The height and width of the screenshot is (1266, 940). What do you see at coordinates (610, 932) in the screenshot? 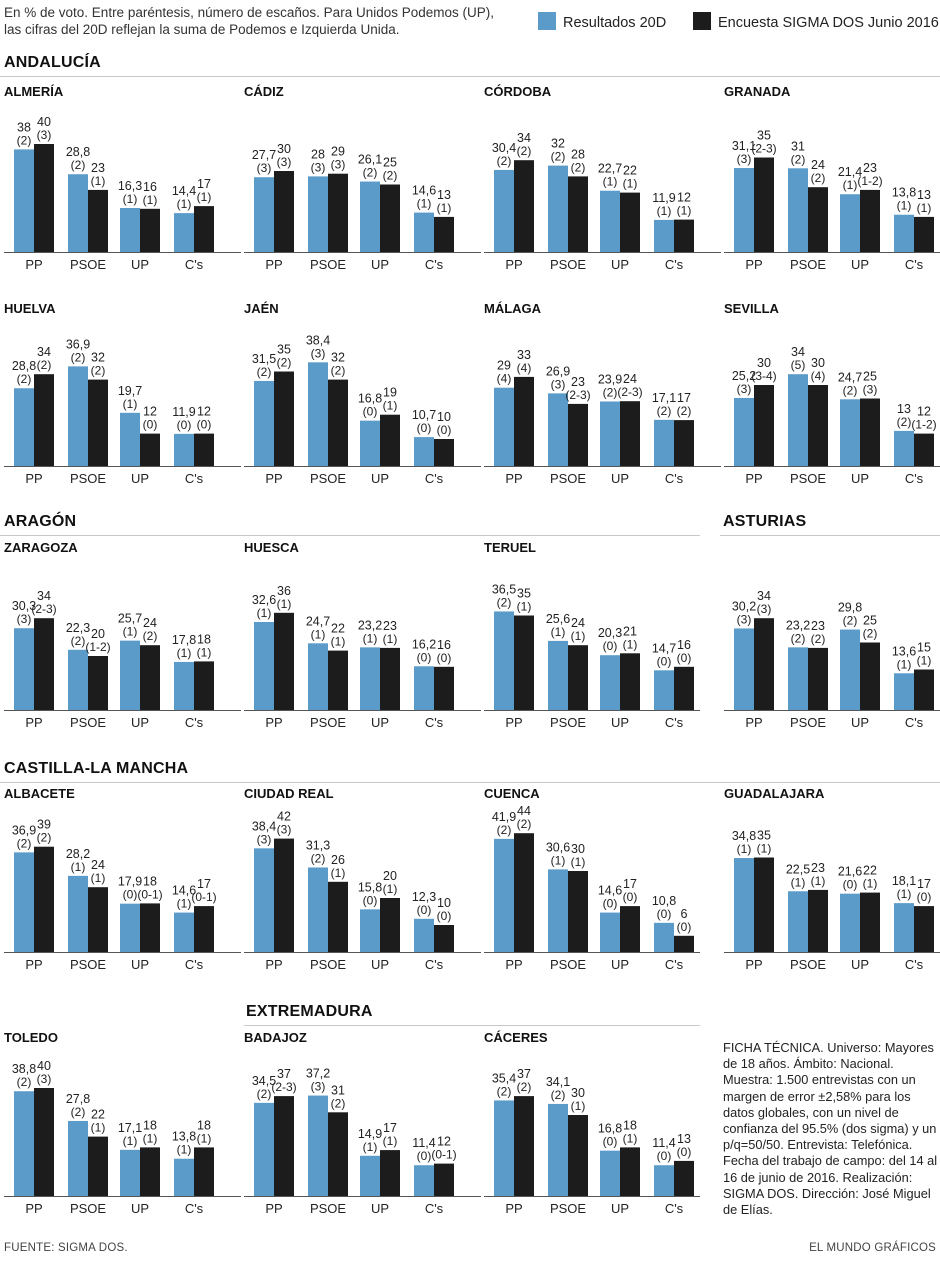
I see `bar-cuenca-UP-20d` at bounding box center [610, 932].